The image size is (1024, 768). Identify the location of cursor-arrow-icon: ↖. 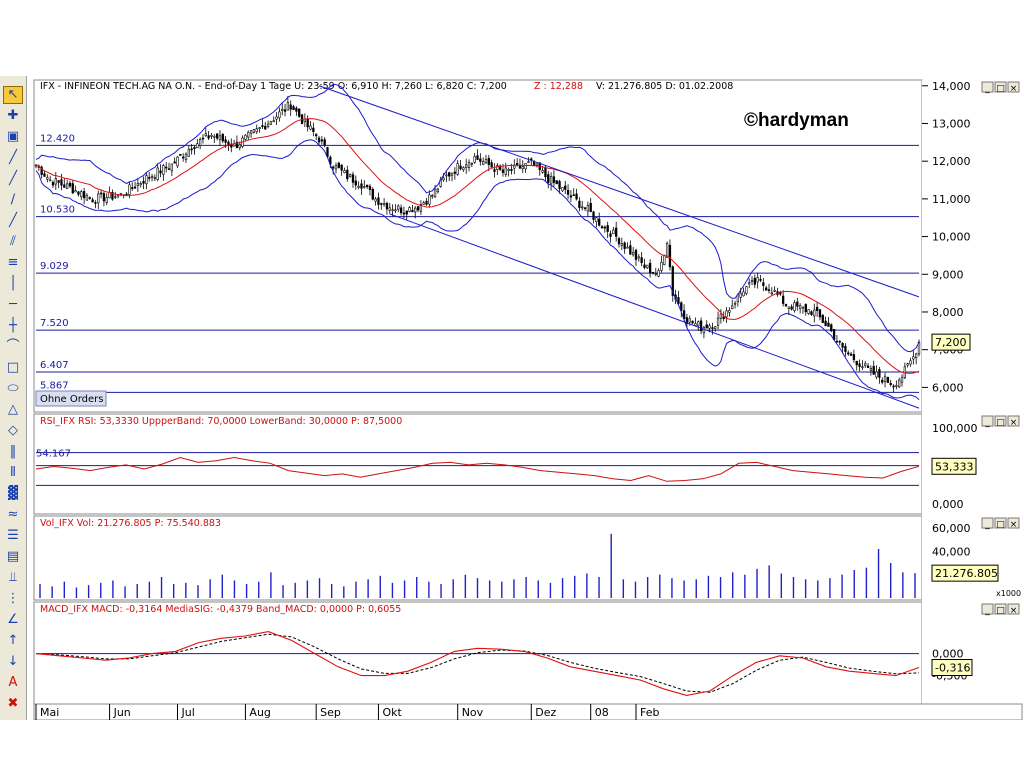
(13, 95).